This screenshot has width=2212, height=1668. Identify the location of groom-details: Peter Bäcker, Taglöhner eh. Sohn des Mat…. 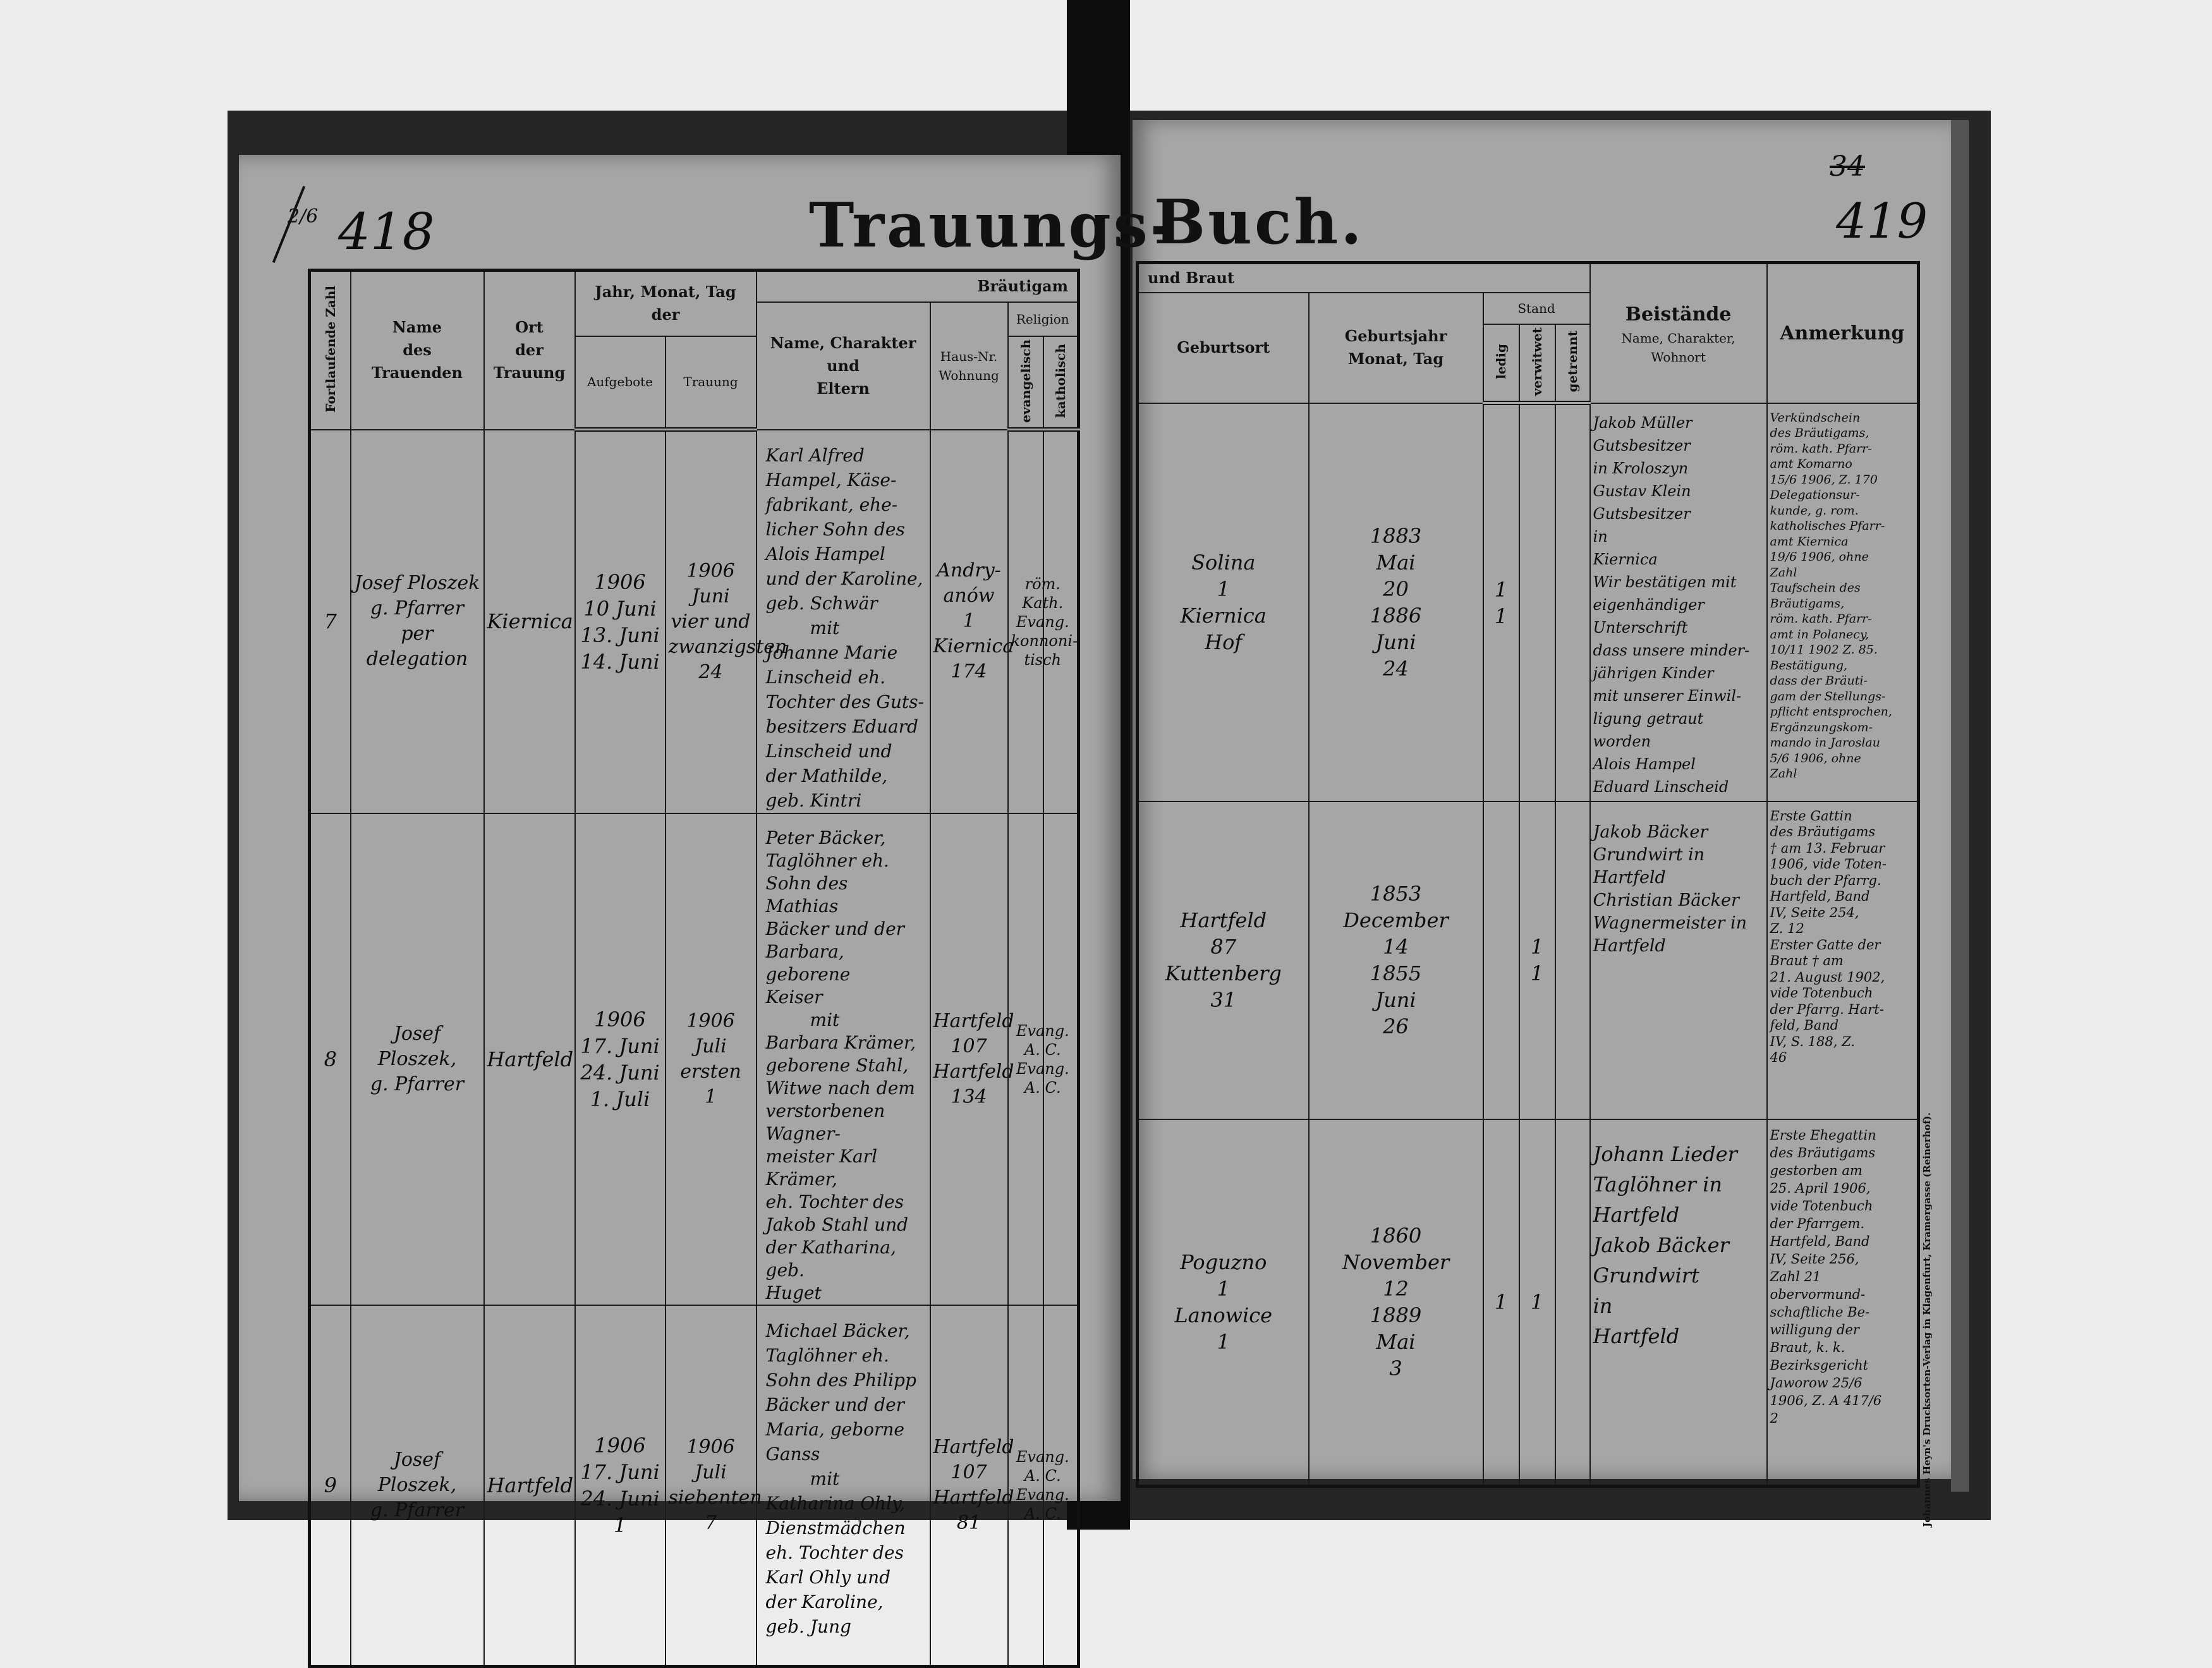
(835, 917).